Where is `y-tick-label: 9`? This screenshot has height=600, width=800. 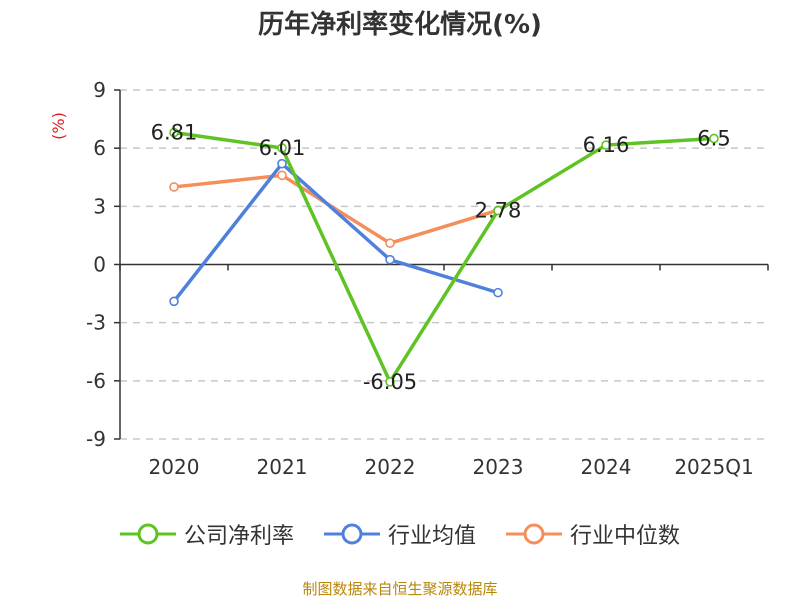 y-tick-label: 9 is located at coordinates (99, 90).